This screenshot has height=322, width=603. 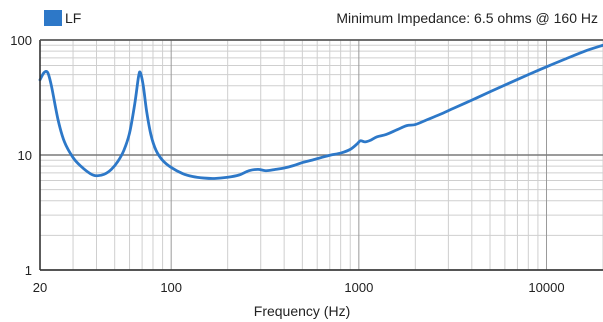 I want to click on legend-swatch-lf, so click(x=53, y=18).